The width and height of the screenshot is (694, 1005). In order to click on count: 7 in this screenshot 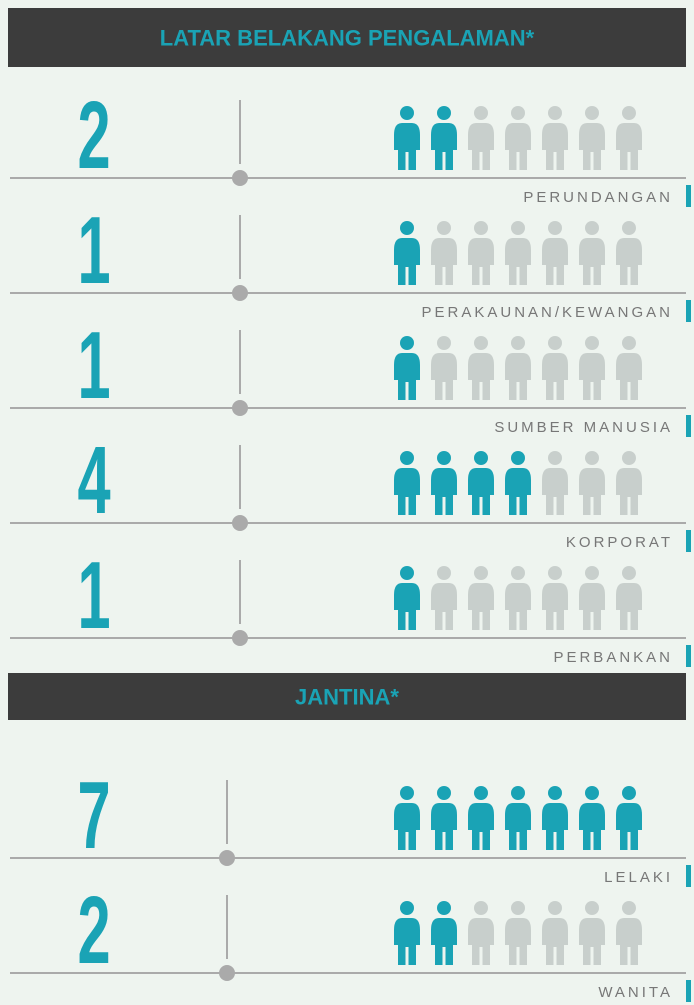, I will do `click(93, 814)`.